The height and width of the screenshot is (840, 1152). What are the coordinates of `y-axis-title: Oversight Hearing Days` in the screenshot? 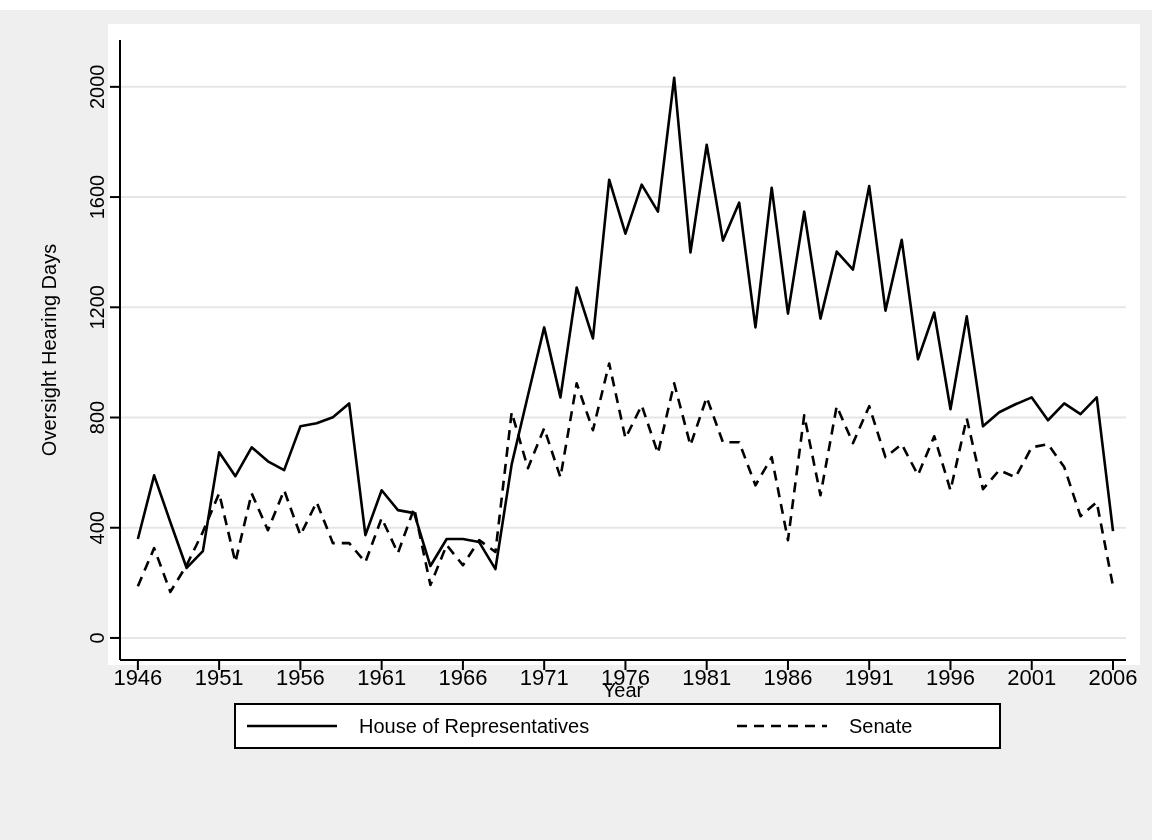 It's located at (49, 350).